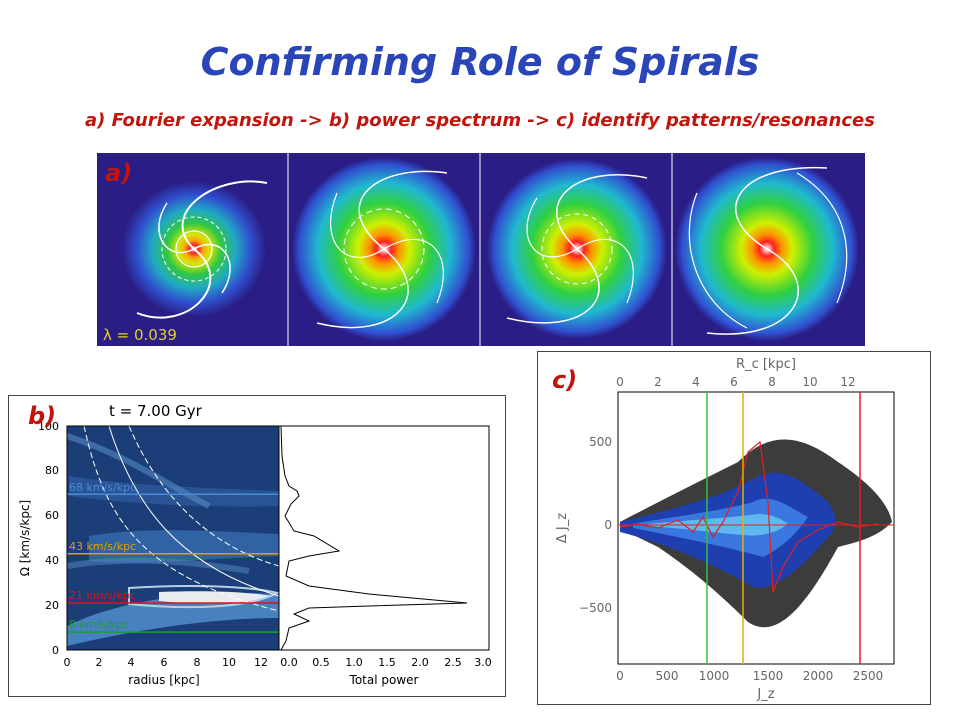 The height and width of the screenshot is (720, 960). What do you see at coordinates (99, 624) in the screenshot?
I see `pattern-label-8: 8 km/s/kpc` at bounding box center [99, 624].